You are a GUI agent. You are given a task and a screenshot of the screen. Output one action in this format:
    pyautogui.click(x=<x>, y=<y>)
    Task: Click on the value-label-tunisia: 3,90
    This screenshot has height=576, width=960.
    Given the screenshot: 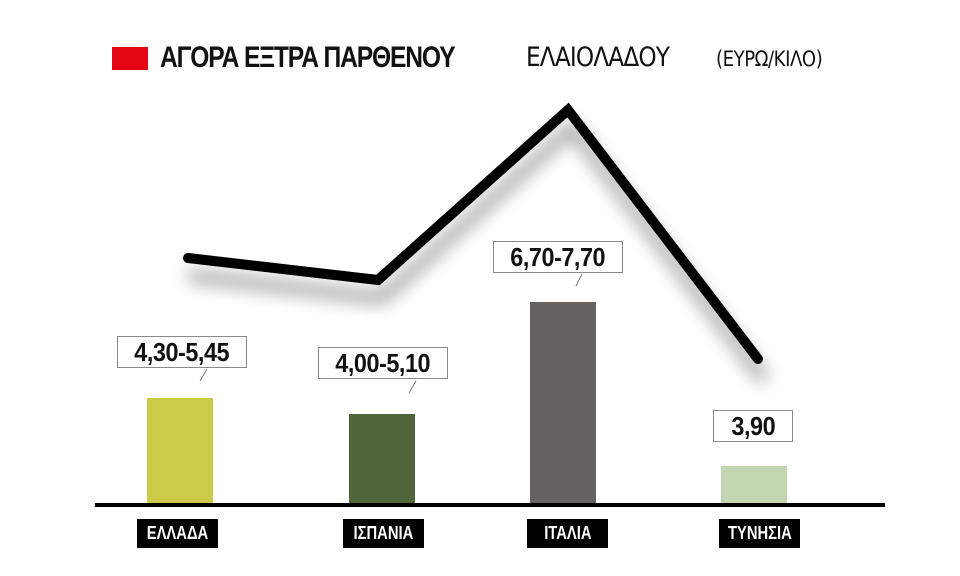 What is the action you would take?
    pyautogui.click(x=753, y=426)
    